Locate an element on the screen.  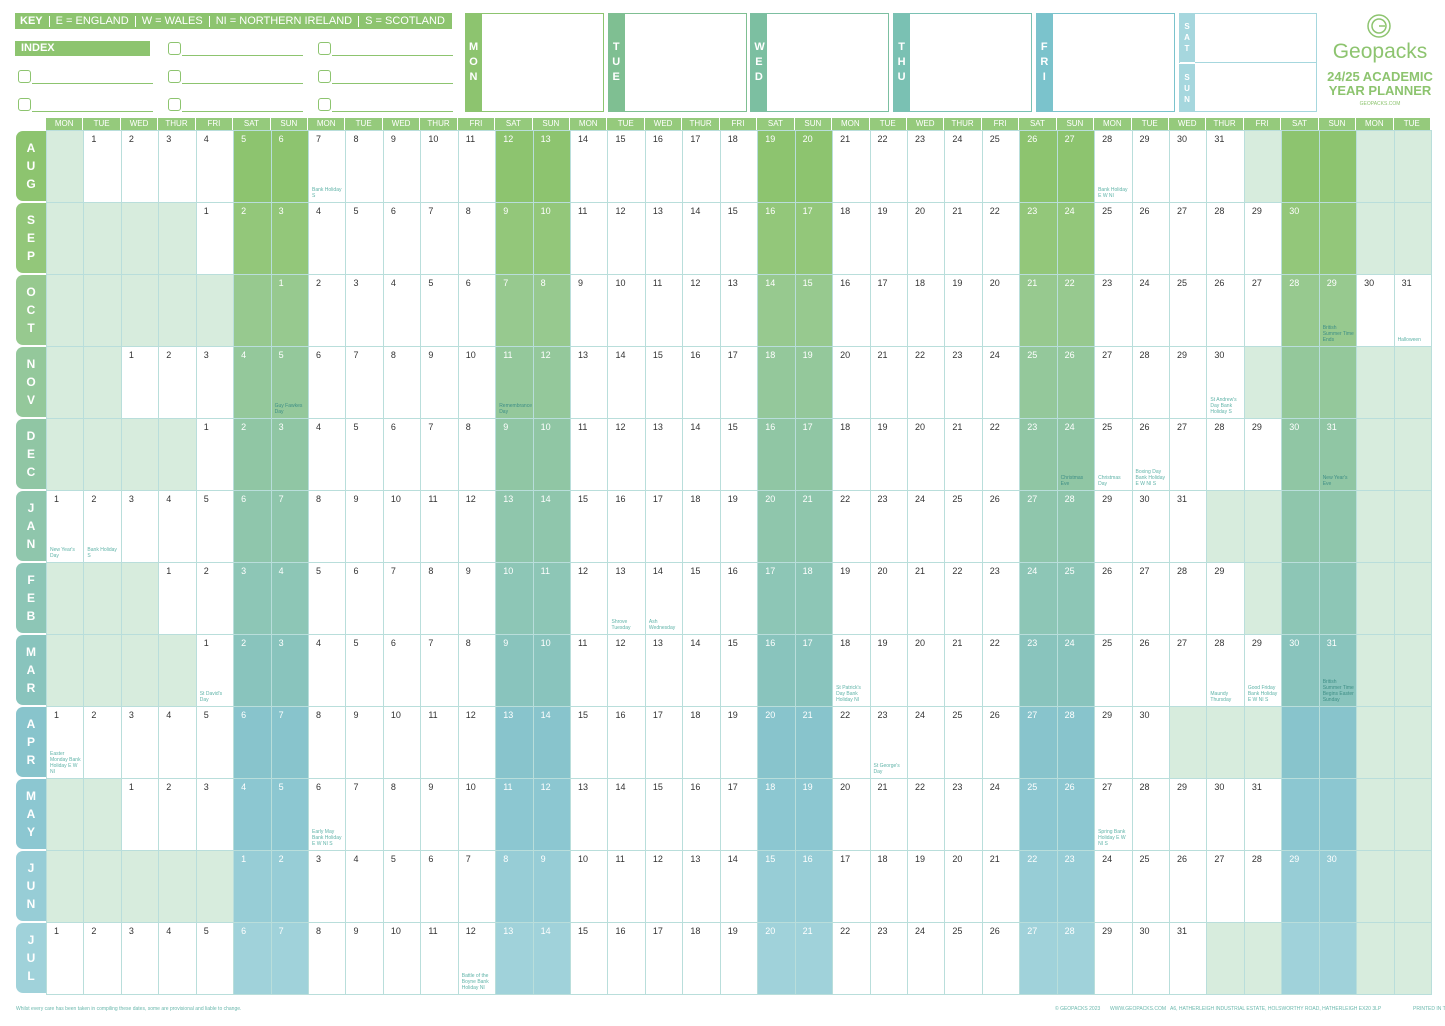
day-number: 31 is located at coordinates (1406, 283).